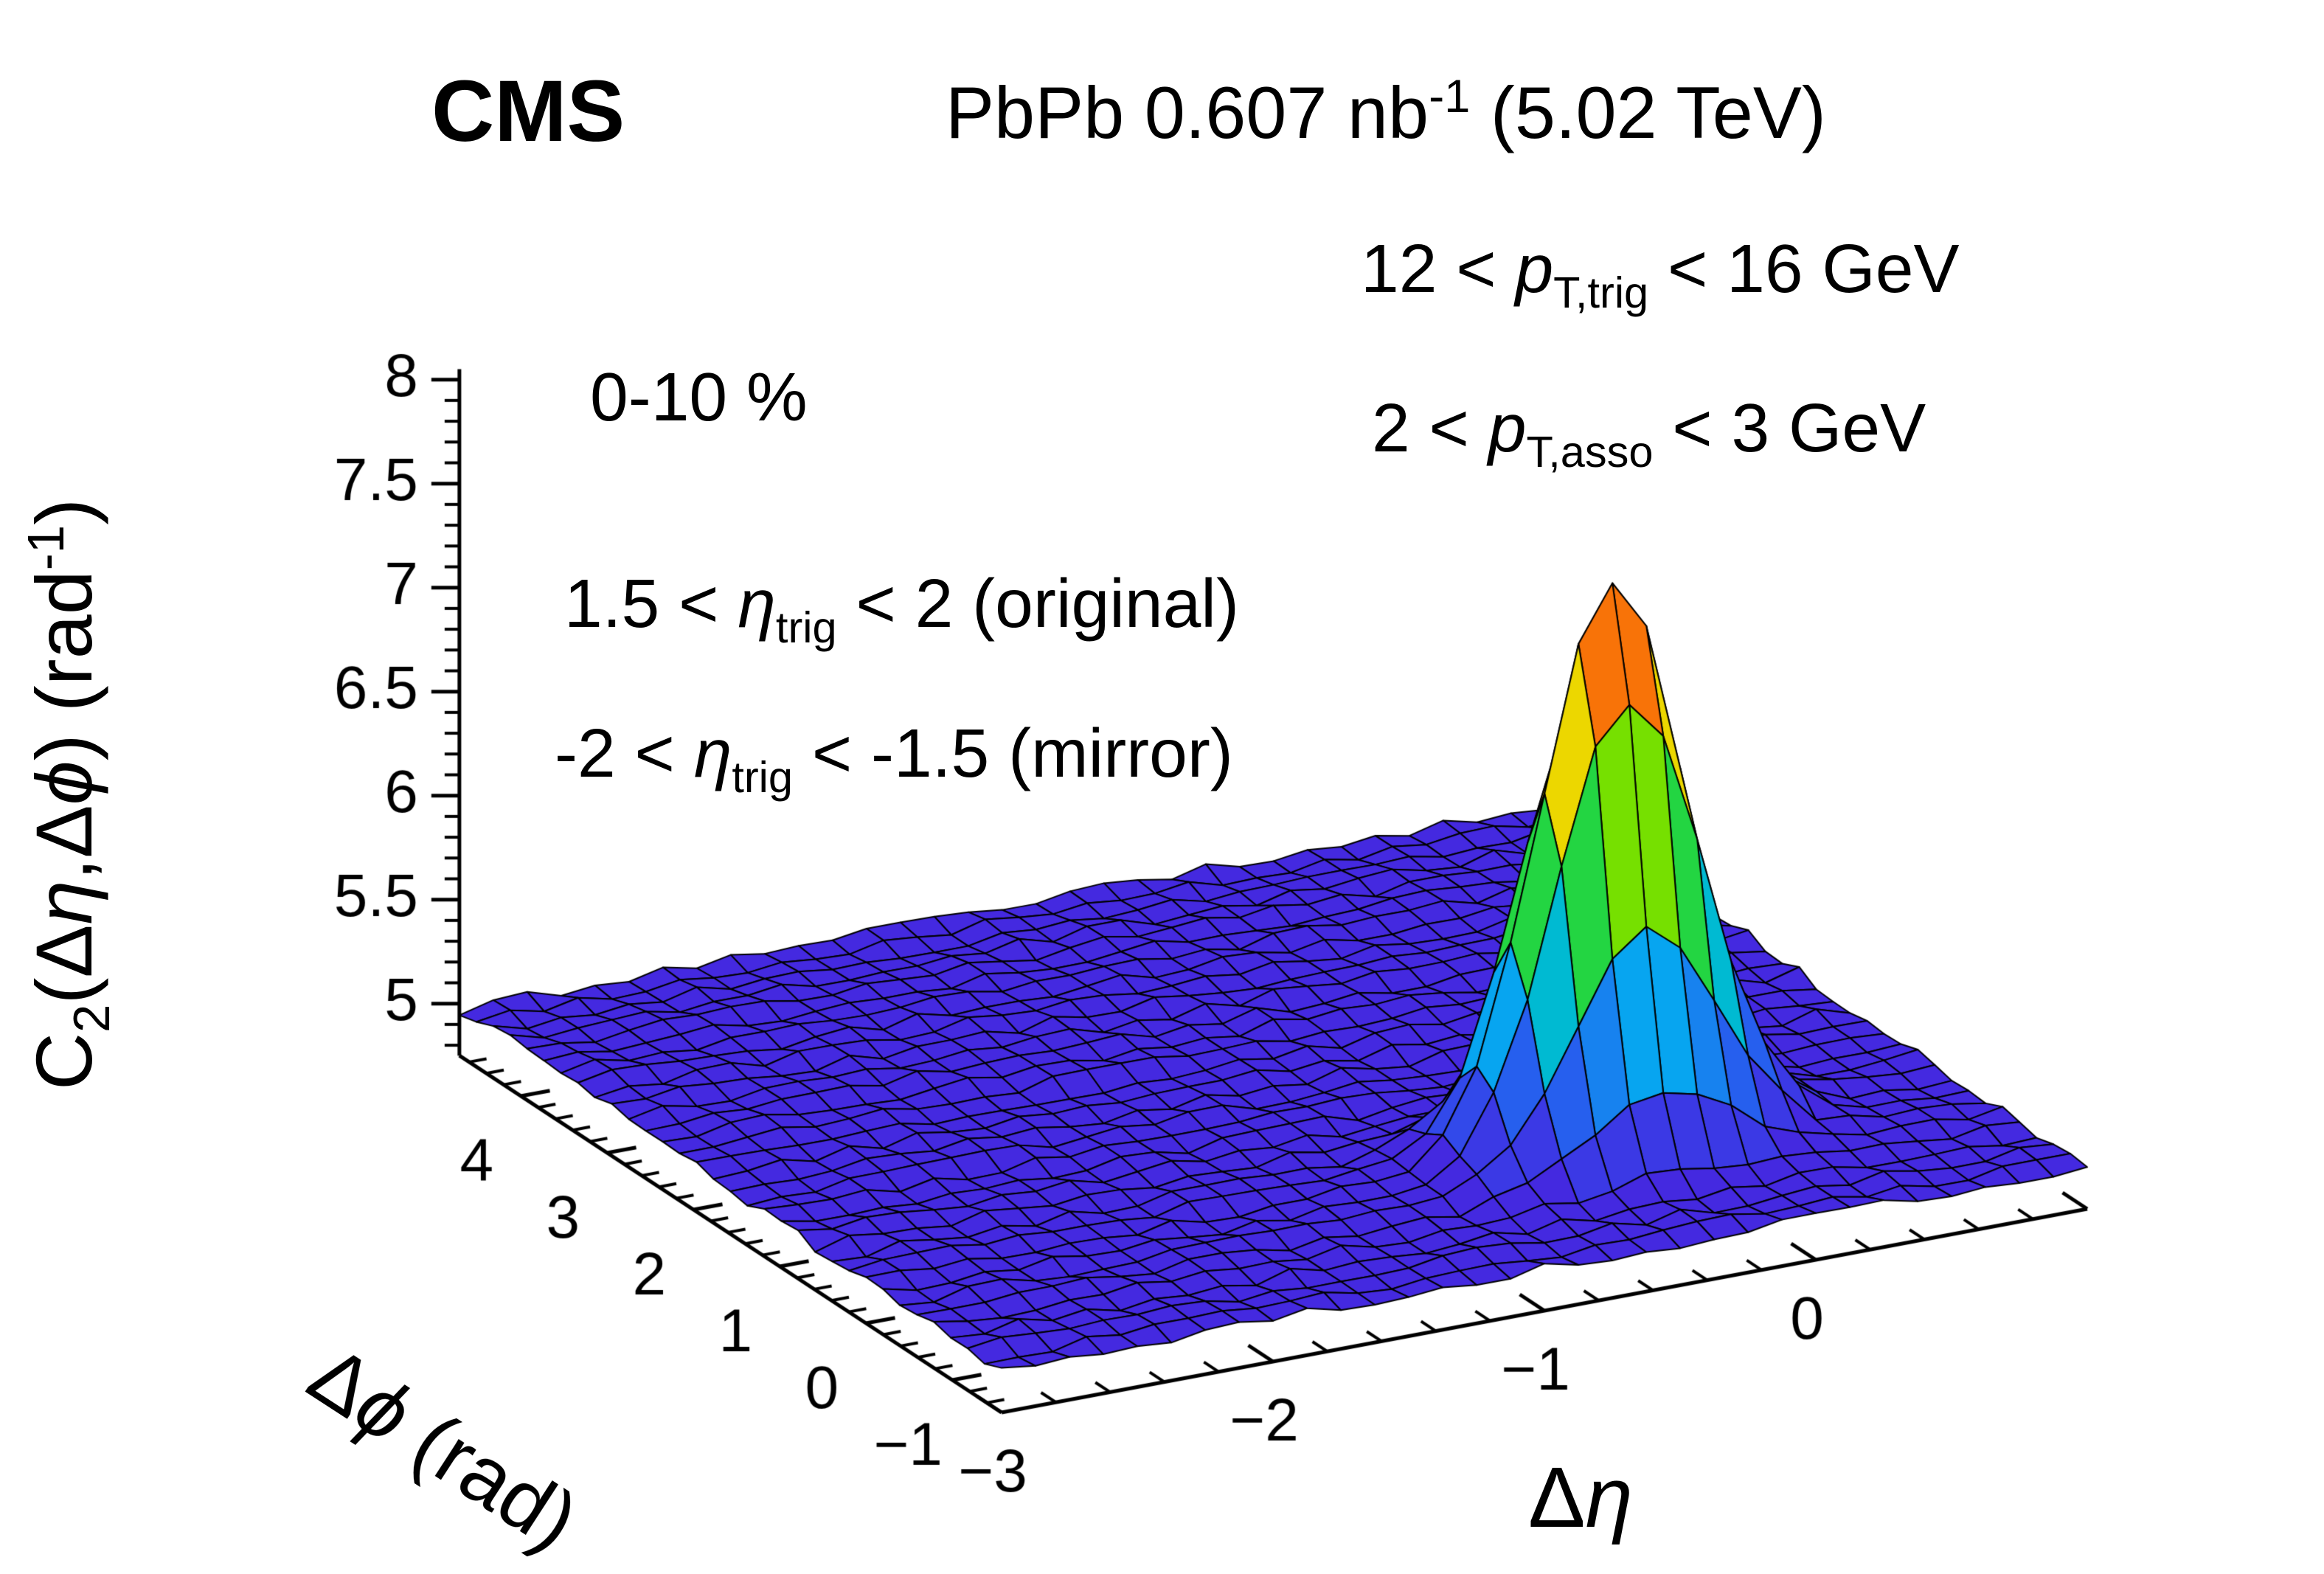  I want to click on z-axis-title: C2(Δη,Δϕ) (rad-1), so click(69, 794).